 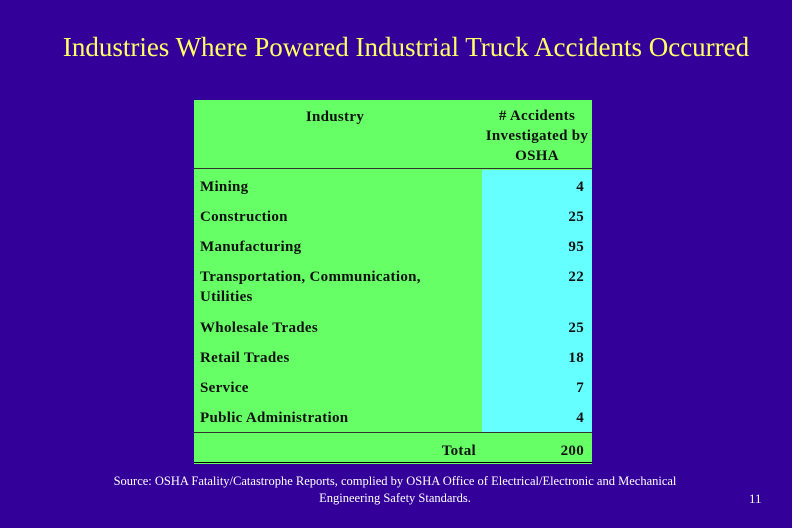 I want to click on row-count-service: 7, so click(x=580, y=388).